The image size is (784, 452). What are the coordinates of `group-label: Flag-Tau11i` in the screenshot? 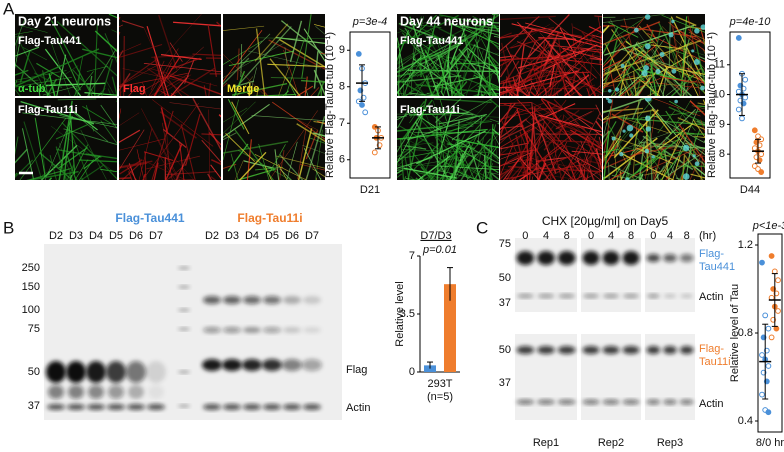 It's located at (269, 218).